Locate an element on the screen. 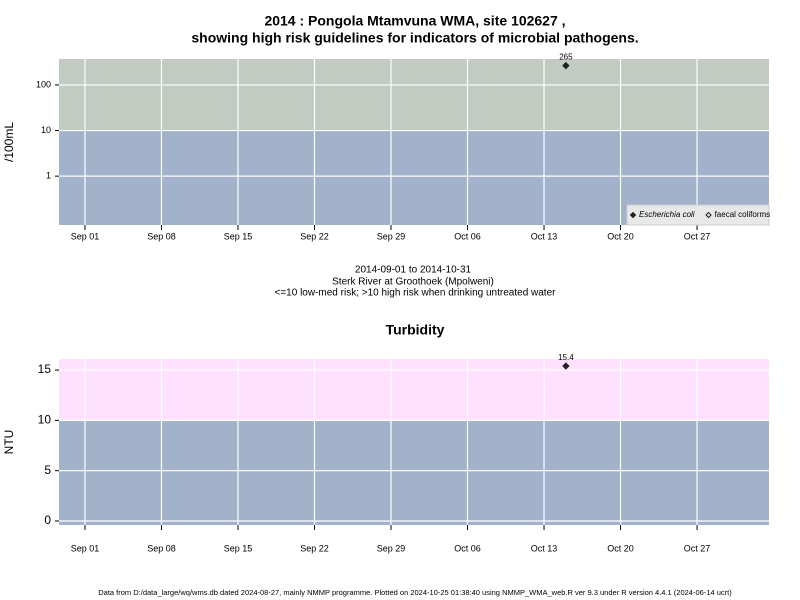  y-tick-label: 100 is located at coordinates (43, 84).